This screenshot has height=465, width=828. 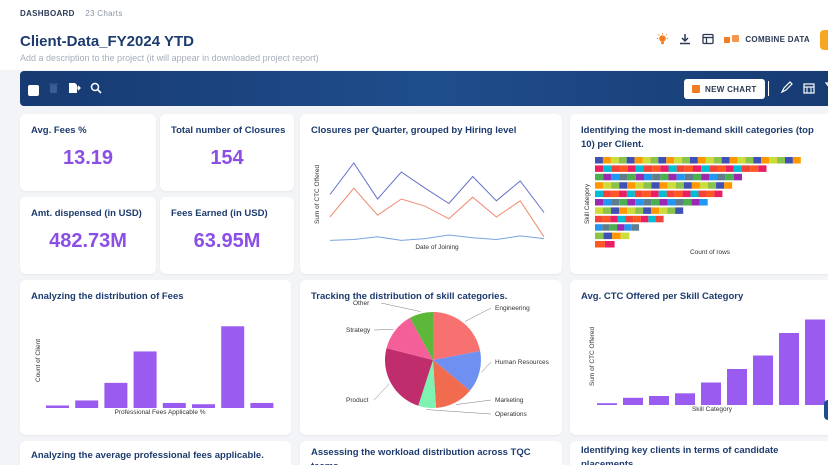 I want to click on kpi-card-fees-earned: Fees Earned (in USD) 63.95M, so click(x=227, y=235).